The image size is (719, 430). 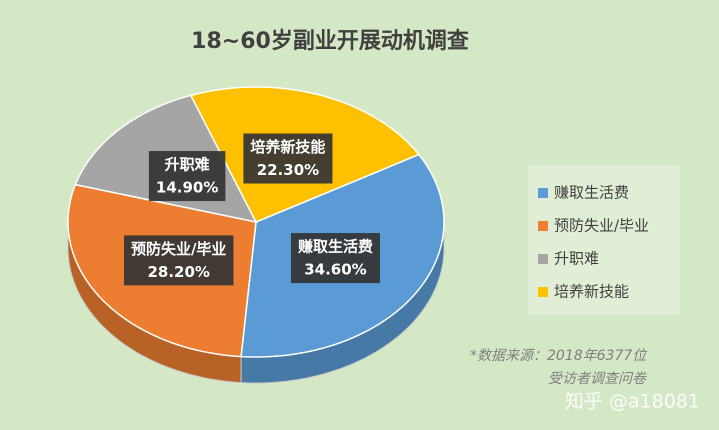 I want to click on watermark: 知乎 @a18081, so click(x=632, y=402).